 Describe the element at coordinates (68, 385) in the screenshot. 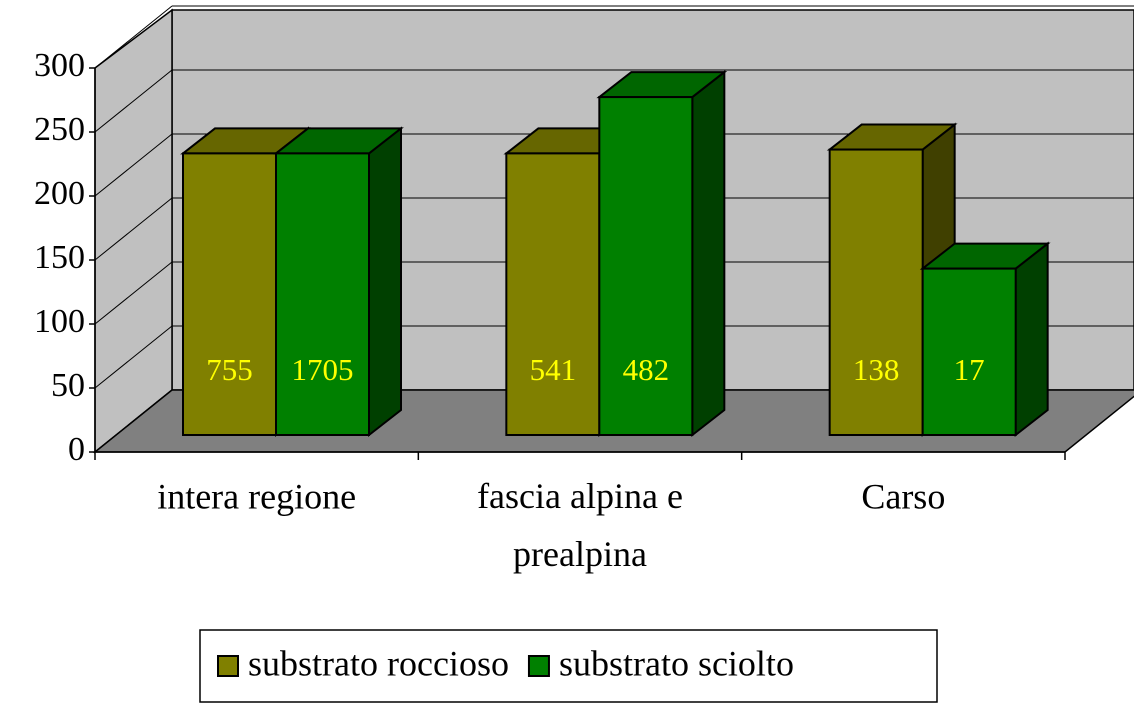

I see `y-tick-label: 50` at that location.